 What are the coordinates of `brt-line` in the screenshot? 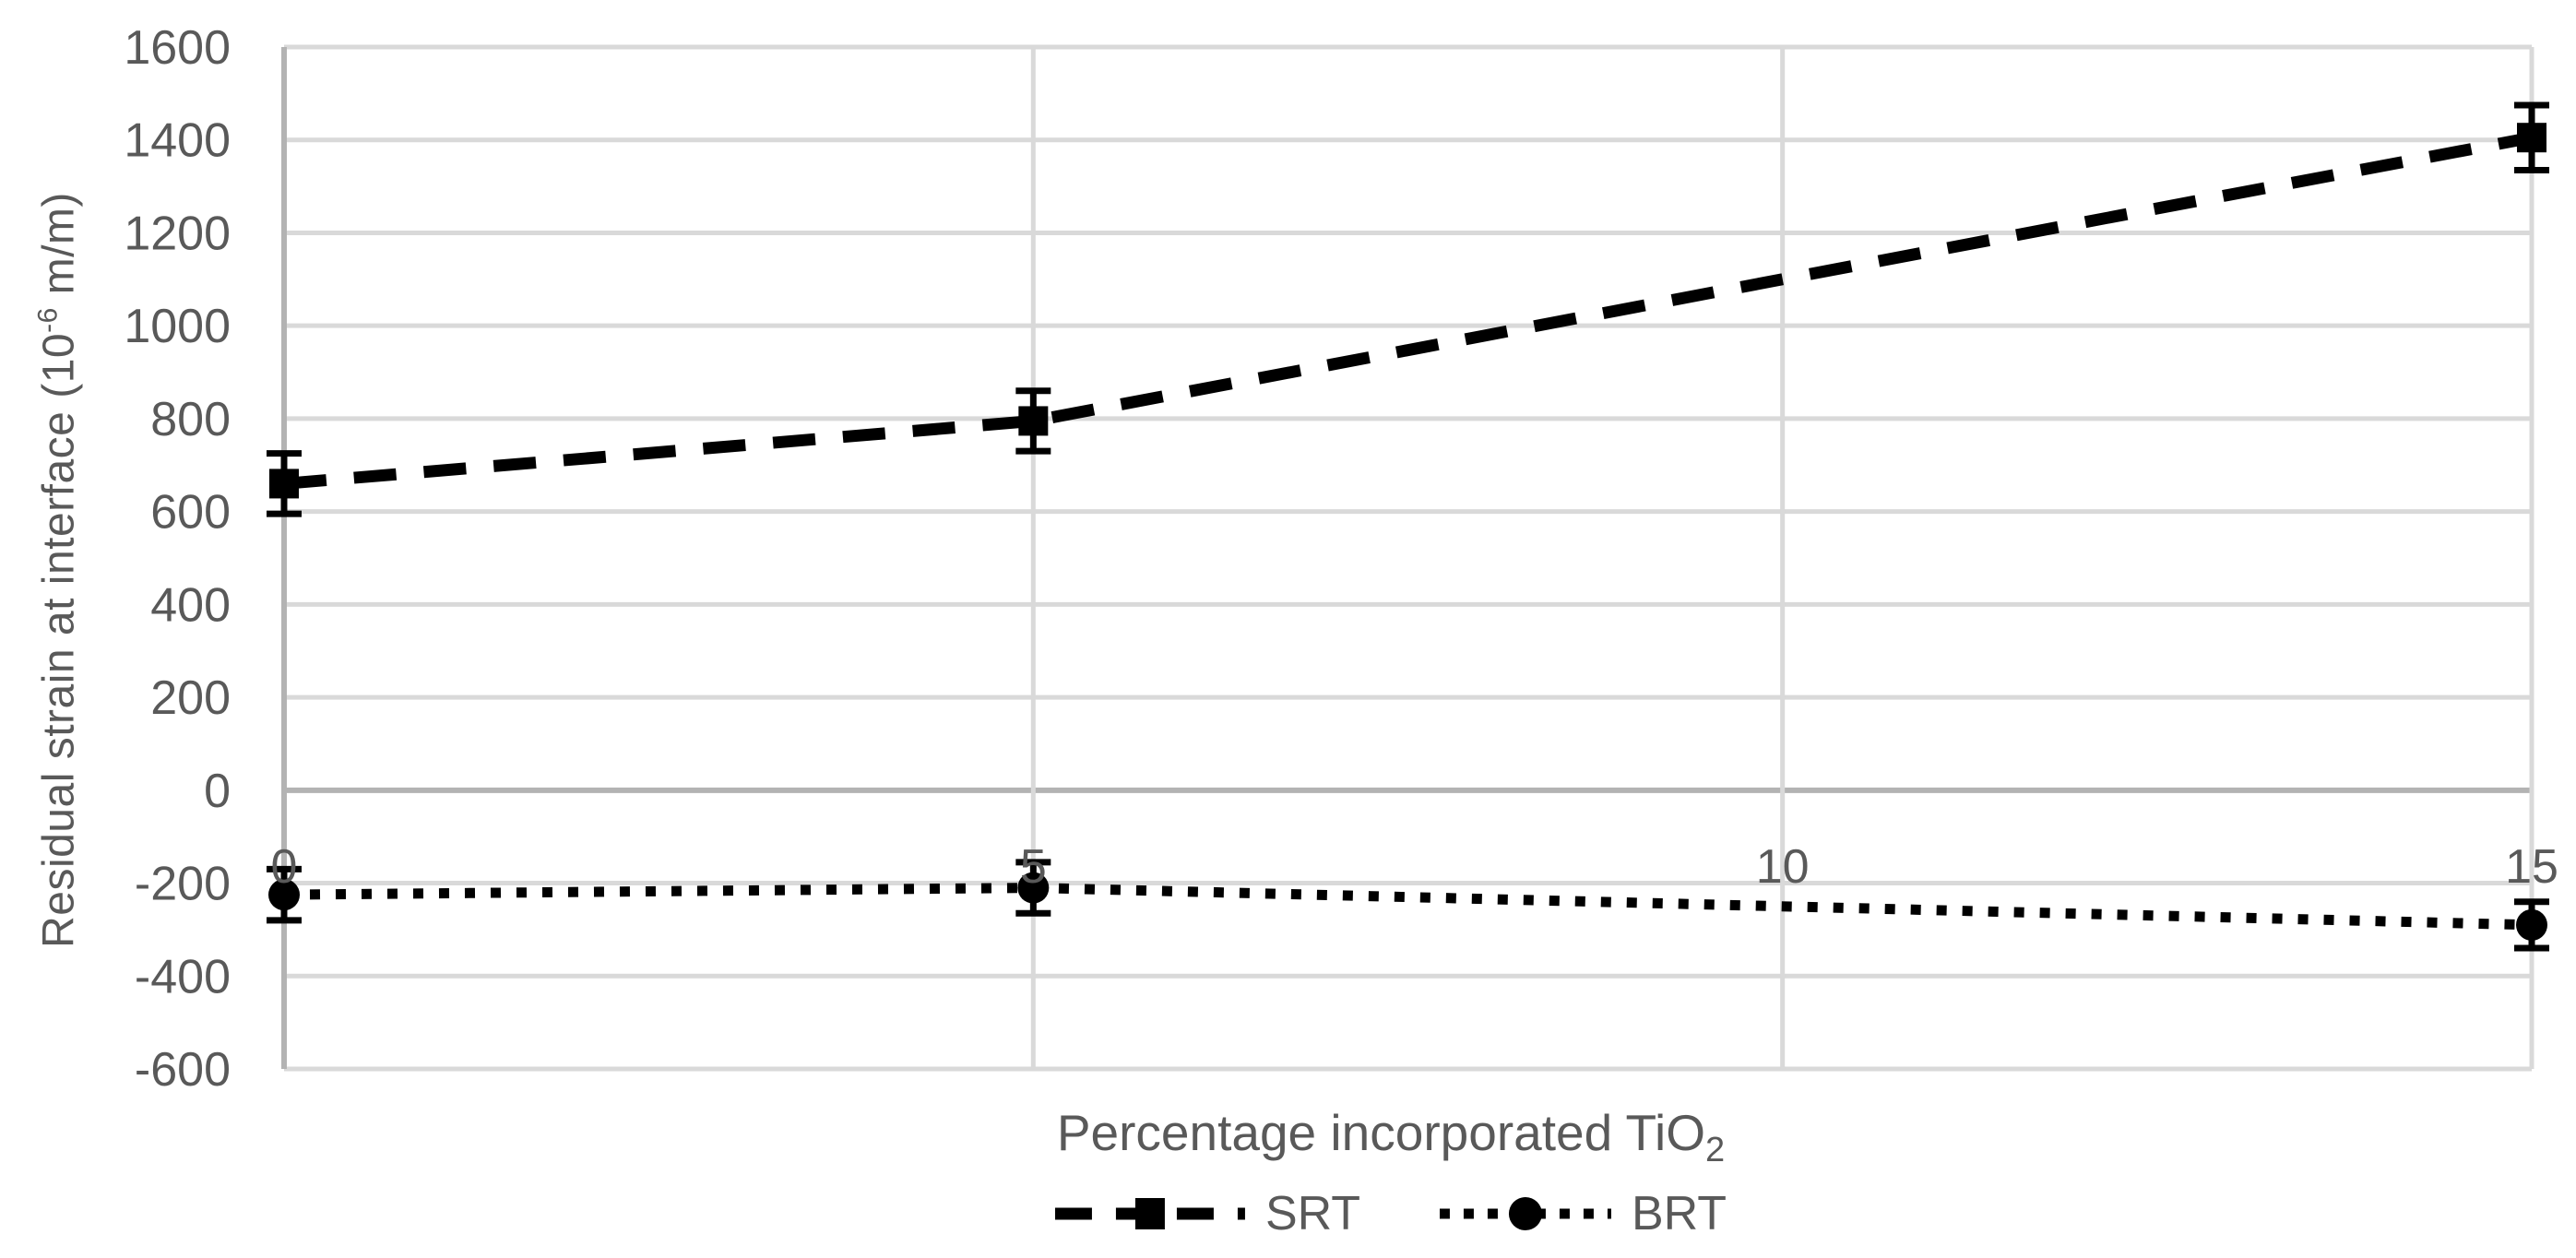 It's located at (1408, 907).